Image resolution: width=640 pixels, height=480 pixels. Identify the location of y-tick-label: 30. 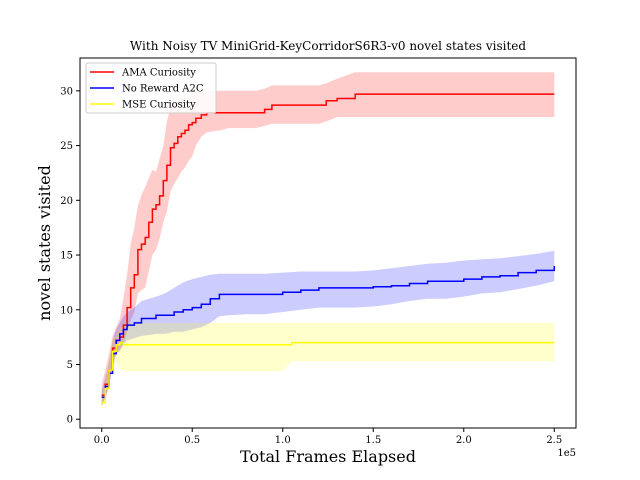
(66, 91).